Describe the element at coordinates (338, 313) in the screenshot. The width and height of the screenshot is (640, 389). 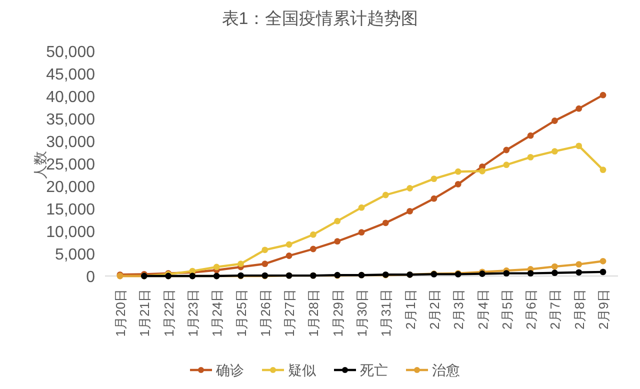
I see `x-tick-label: 1月29日` at that location.